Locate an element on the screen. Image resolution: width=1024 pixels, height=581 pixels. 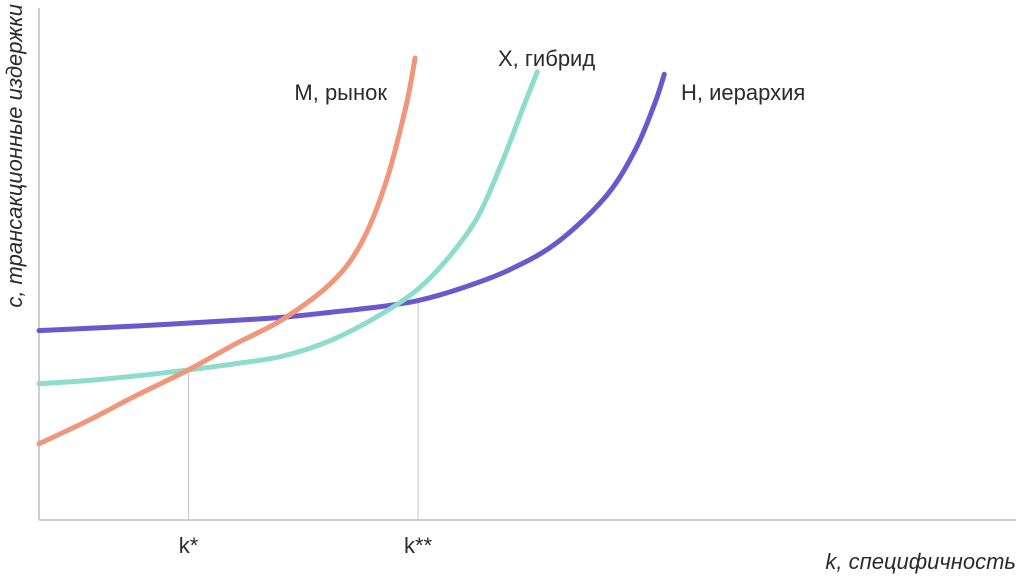
x-axis-title: k, специфичность is located at coordinates (920, 561).